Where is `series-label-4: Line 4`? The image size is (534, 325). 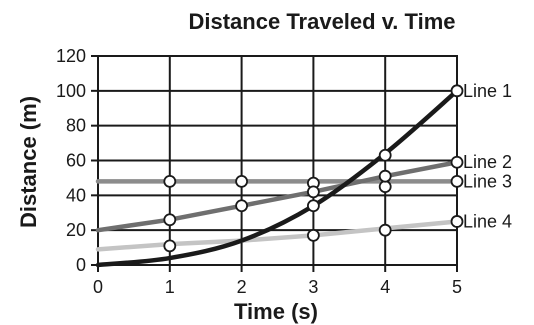
series-label-4: Line 4 is located at coordinates (487, 221).